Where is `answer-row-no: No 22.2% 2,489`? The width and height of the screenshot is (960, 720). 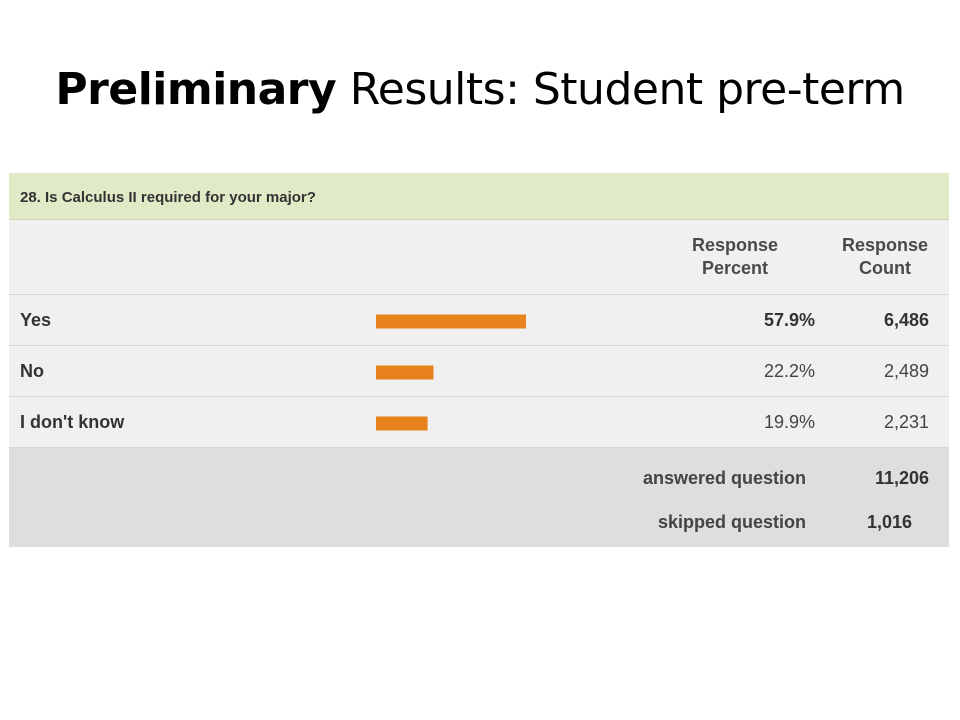 answer-row-no: No 22.2% 2,489 is located at coordinates (479, 371).